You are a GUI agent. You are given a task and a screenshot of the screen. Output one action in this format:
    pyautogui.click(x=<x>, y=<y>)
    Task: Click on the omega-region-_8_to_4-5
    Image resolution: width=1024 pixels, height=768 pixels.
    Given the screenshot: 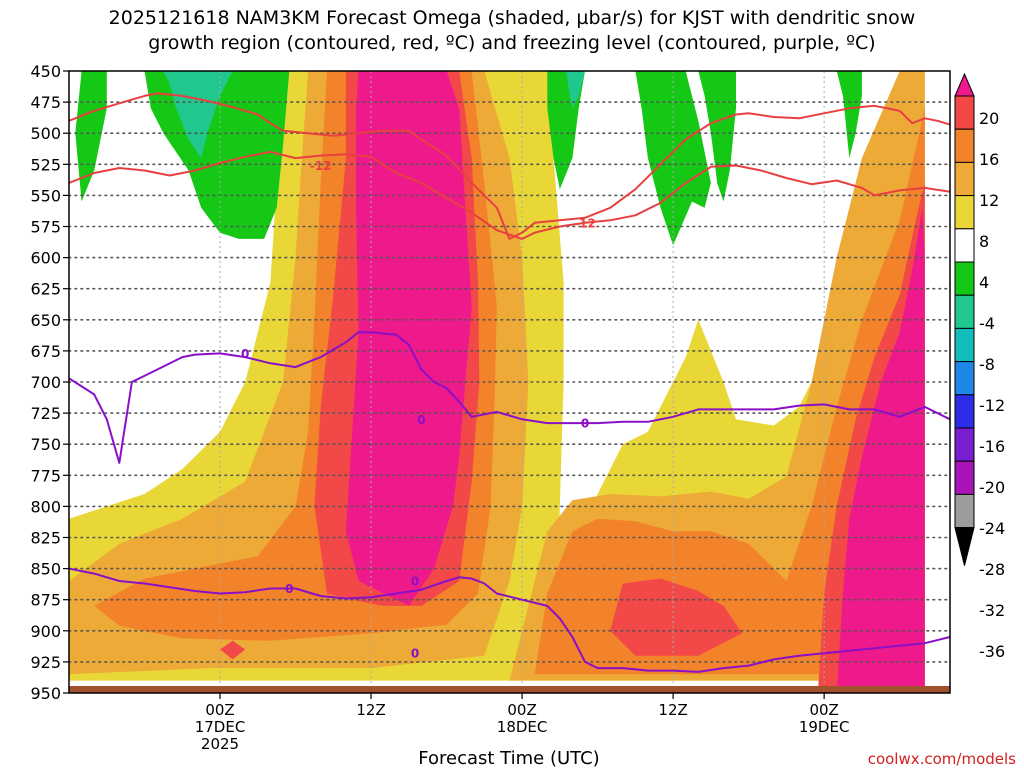 What is the action you would take?
    pyautogui.click(x=849, y=115)
    